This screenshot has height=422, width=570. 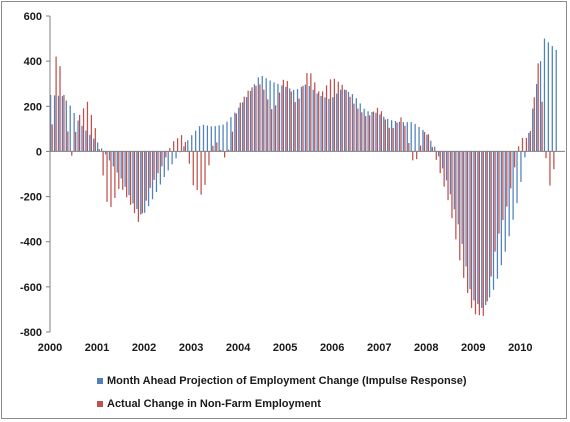 What do you see at coordinates (97, 348) in the screenshot?
I see `x-tick-label: 2001` at bounding box center [97, 348].